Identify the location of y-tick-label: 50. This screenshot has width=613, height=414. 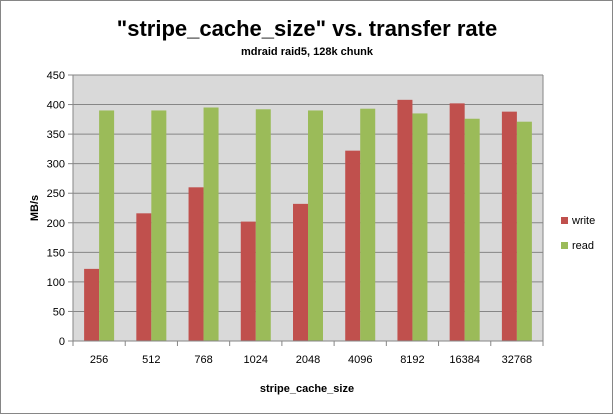
(59, 312).